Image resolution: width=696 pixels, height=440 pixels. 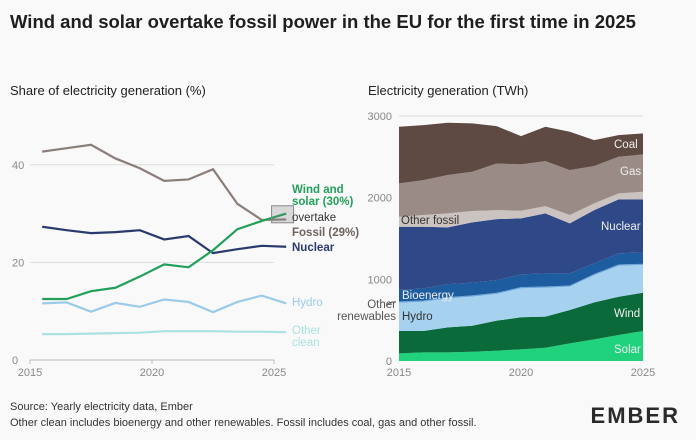 What do you see at coordinates (164, 333) in the screenshot?
I see `line-other-clean` at bounding box center [164, 333].